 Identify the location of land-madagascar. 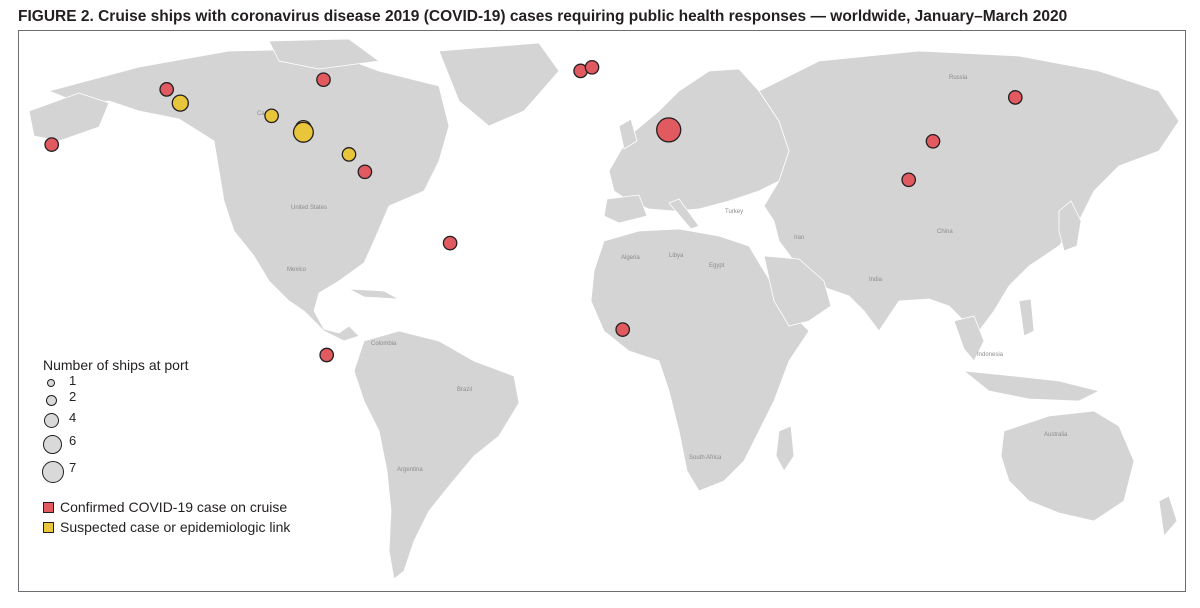
(785, 448).